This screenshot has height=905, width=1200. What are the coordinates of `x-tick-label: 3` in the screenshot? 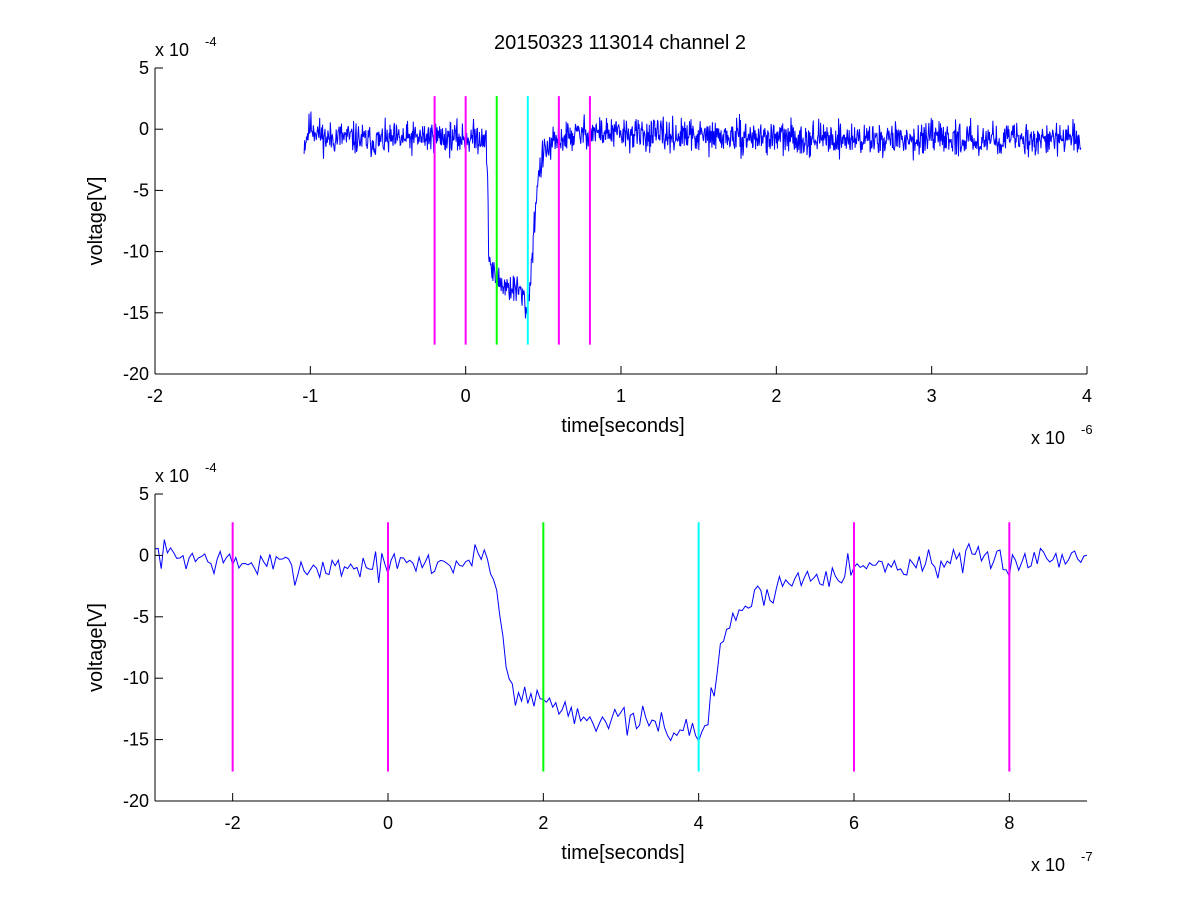 It's located at (932, 396).